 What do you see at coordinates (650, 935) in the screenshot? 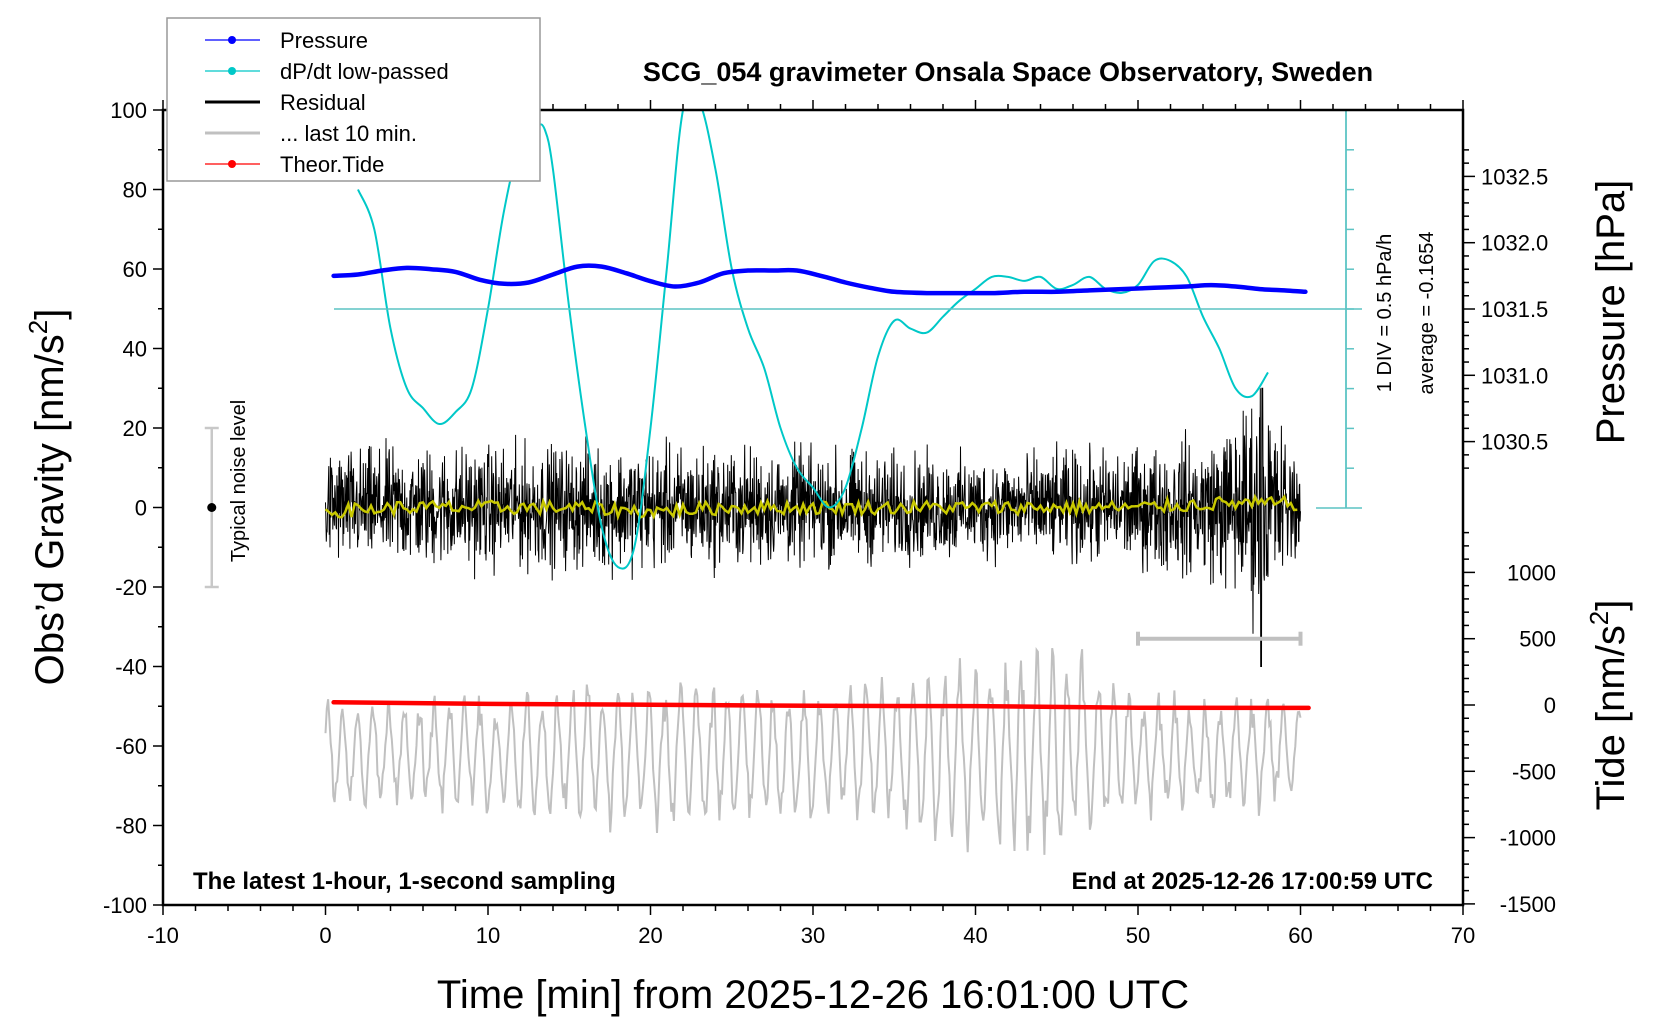
I see `x-tick-label: 20` at bounding box center [650, 935].